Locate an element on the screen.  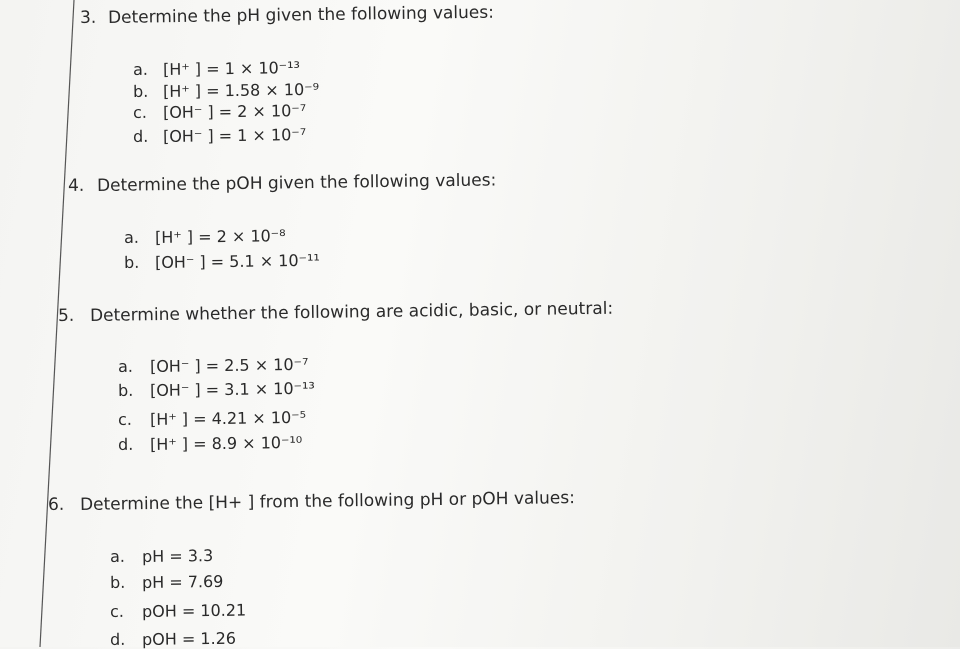
item-text: [OH⁻ ] = 3.1 × 10⁻¹³ is located at coordinates (232, 389).